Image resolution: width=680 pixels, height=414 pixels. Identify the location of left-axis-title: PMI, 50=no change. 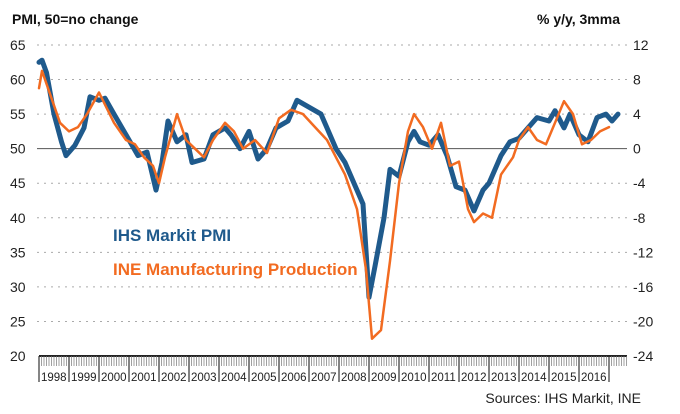
(75, 19).